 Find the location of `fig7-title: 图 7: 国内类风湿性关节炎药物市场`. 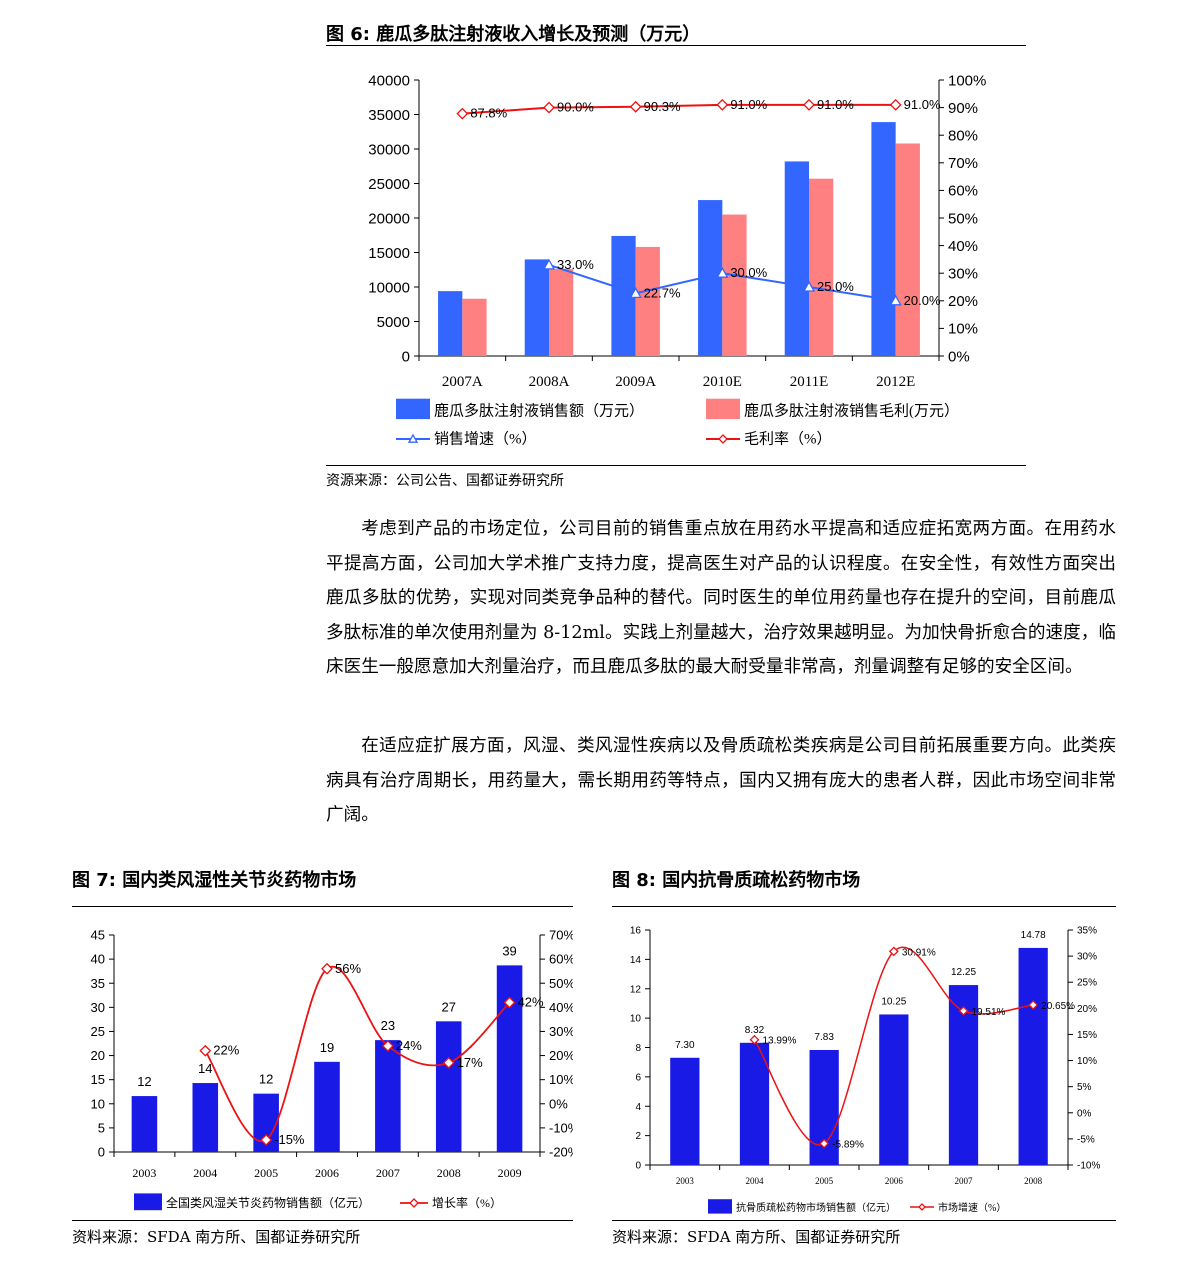

fig7-title: 图 7: 国内类风湿性关节炎药物市场 is located at coordinates (214, 880).